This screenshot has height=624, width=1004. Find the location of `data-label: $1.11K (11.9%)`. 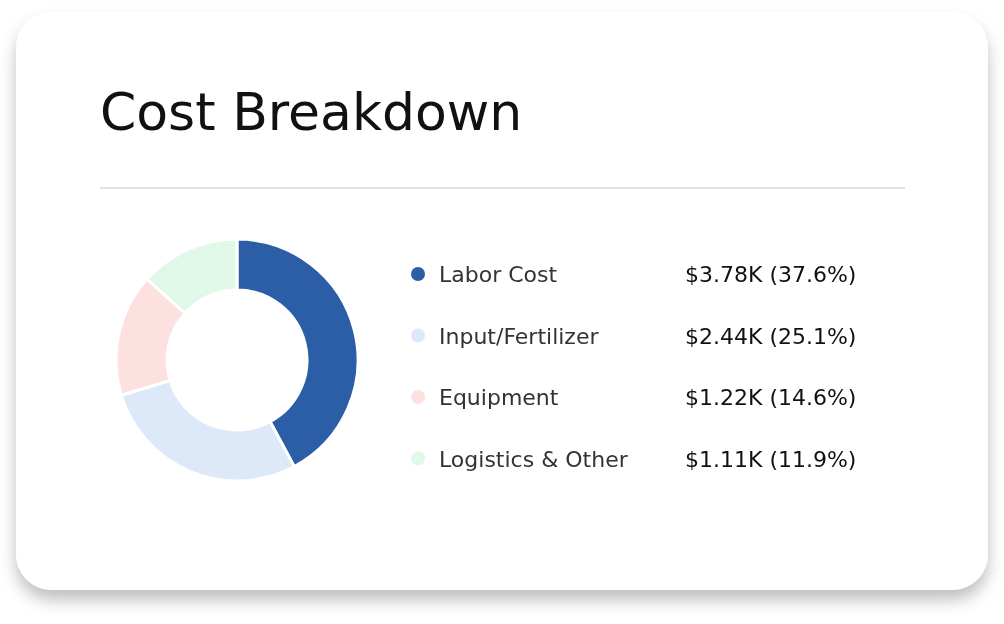

data-label: $1.11K (11.9%) is located at coordinates (771, 459).